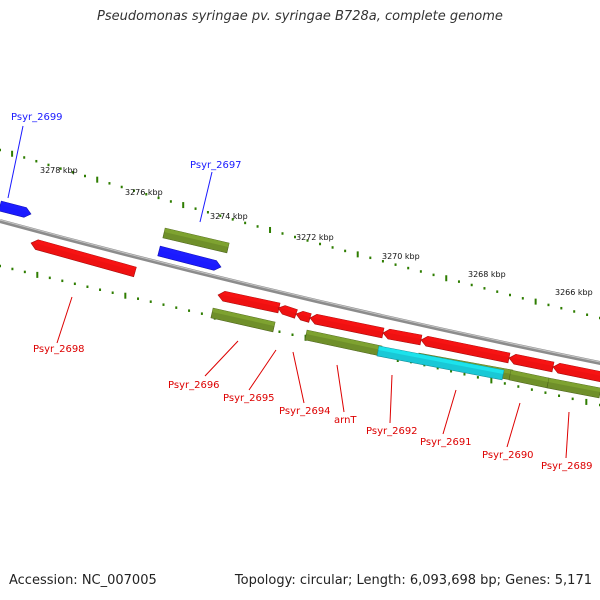 The image size is (600, 600). I want to click on gene-psyr-2692-highlight, so click(404, 334).